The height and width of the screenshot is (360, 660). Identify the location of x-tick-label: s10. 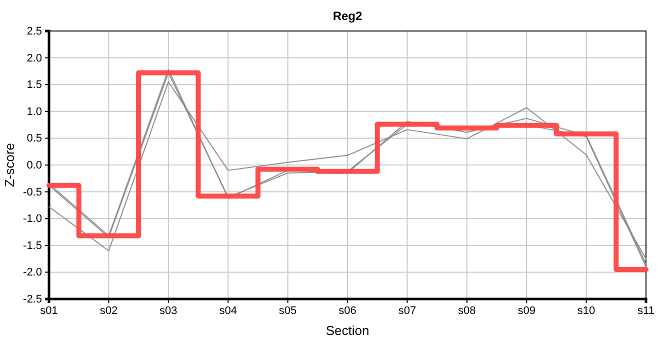
(586, 310).